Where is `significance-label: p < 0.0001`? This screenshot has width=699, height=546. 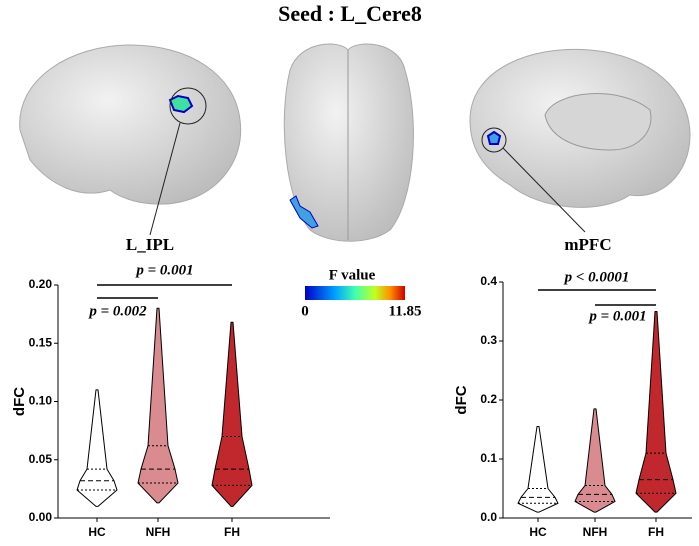
significance-label: p < 0.0001 is located at coordinates (596, 277).